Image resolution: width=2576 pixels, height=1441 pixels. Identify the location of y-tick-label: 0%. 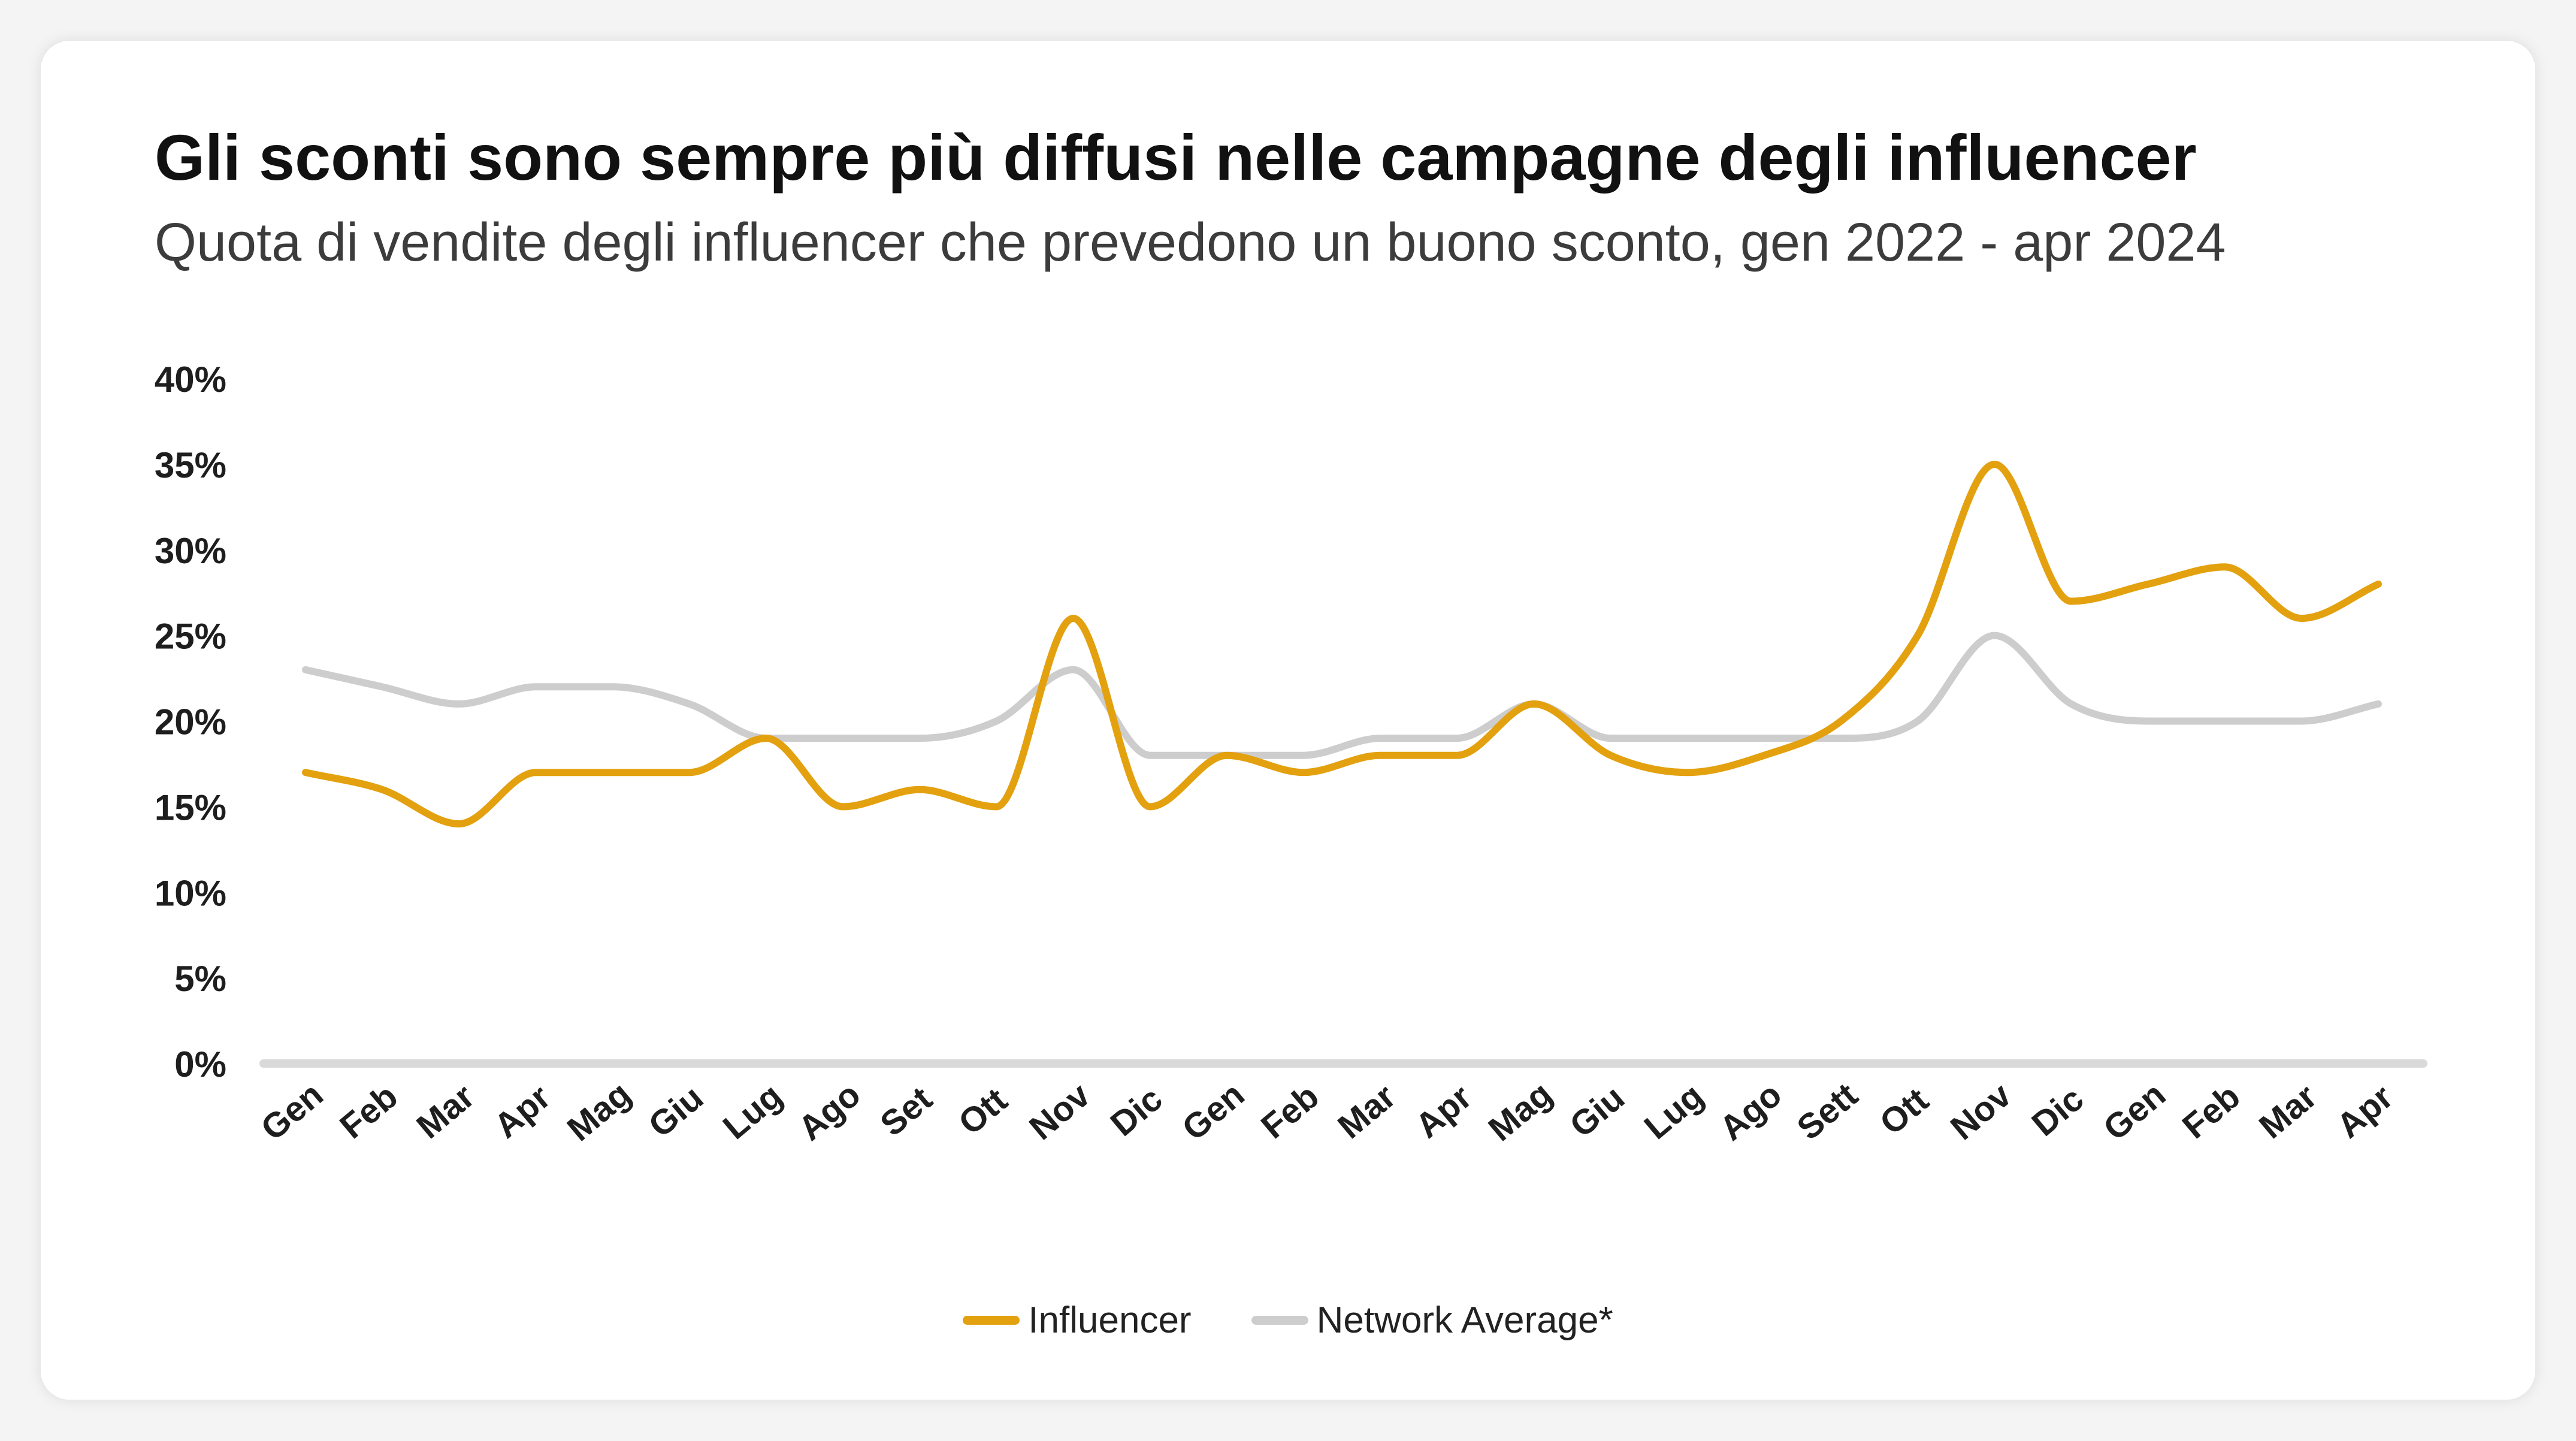
(200, 1064).